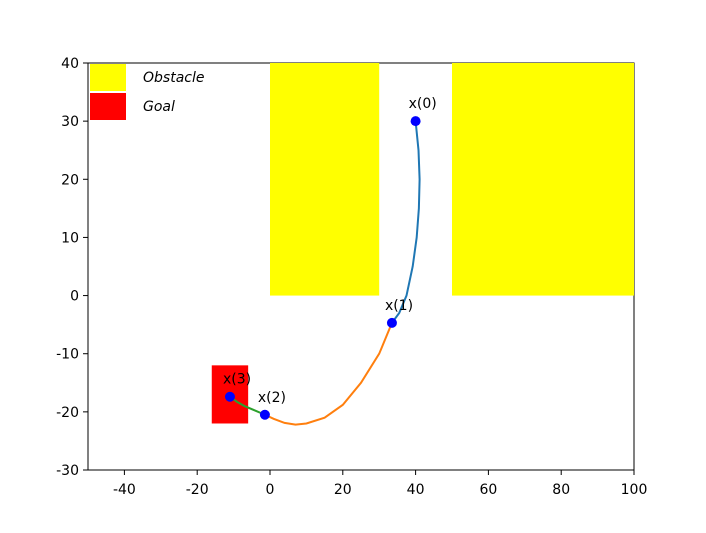  I want to click on x-tick-label: 20, so click(343, 490).